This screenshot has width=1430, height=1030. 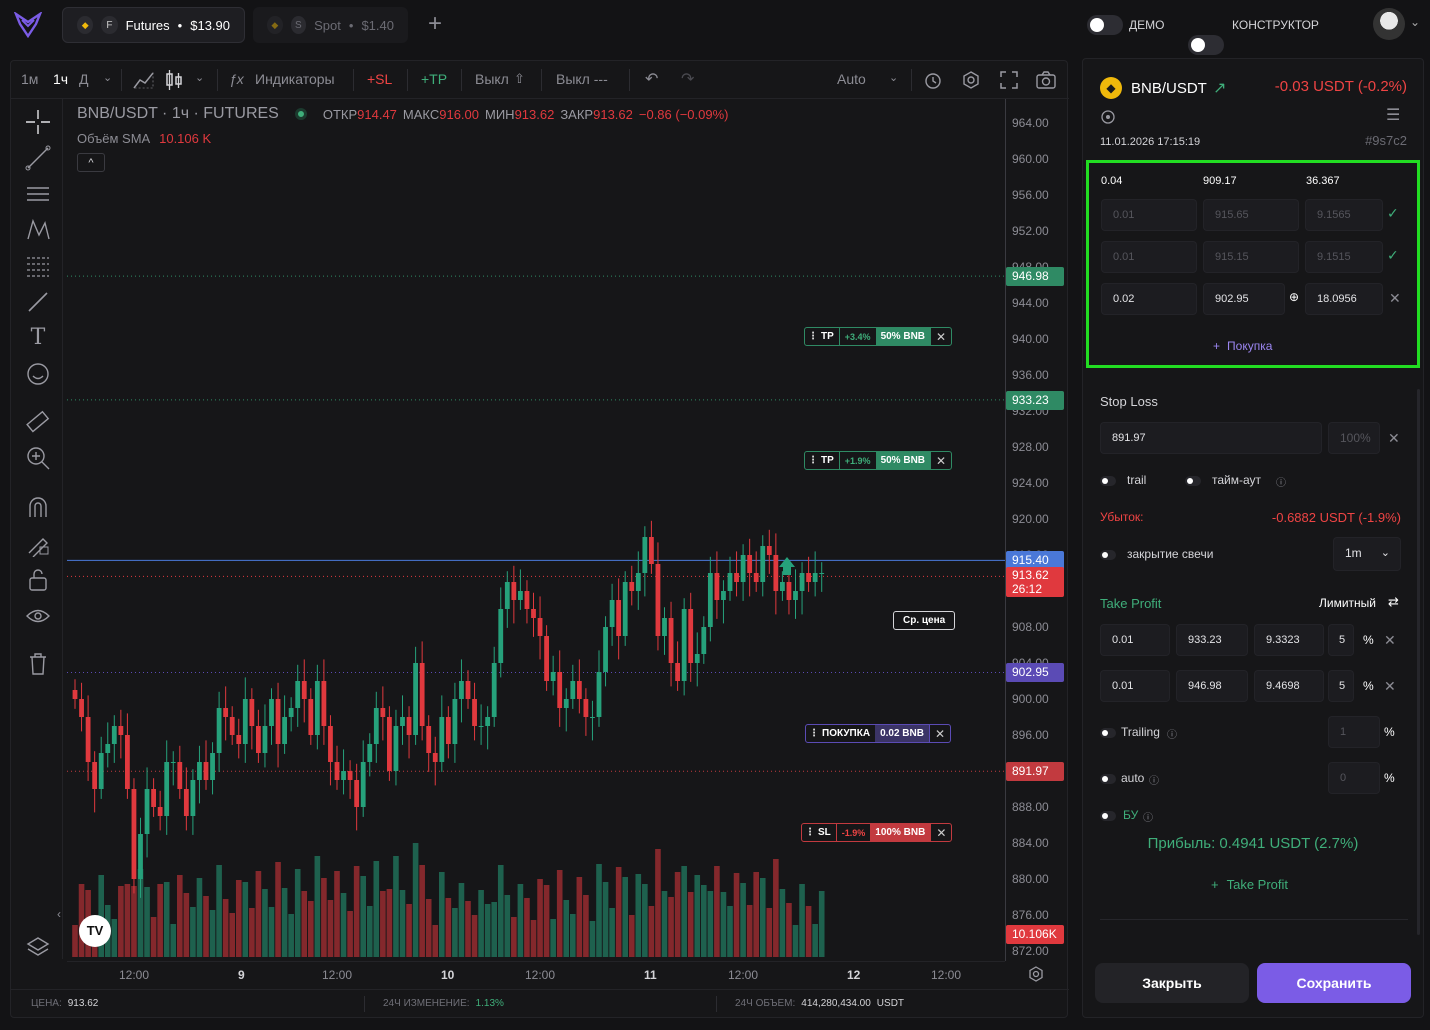 What do you see at coordinates (434, 79) in the screenshot?
I see `add-tp-button: +TP` at bounding box center [434, 79].